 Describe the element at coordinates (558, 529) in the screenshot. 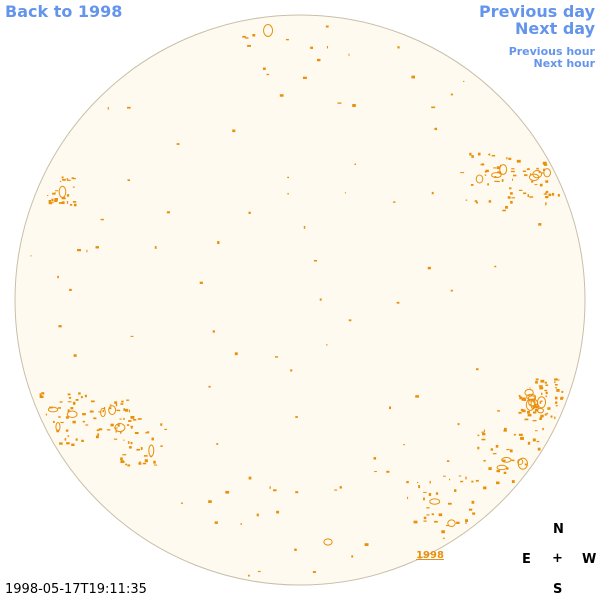

I see `compass-north: N` at that location.